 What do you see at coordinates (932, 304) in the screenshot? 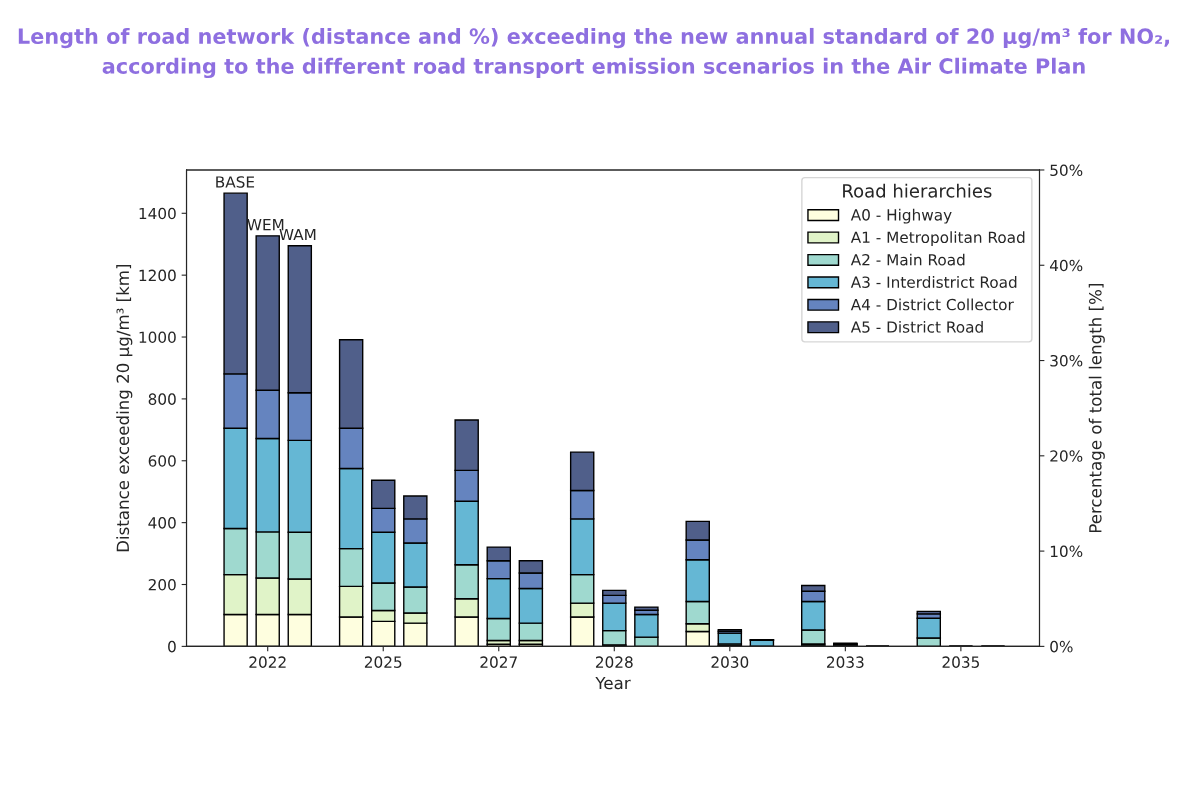
I see `legend-label: A4 - District Collector` at bounding box center [932, 304].